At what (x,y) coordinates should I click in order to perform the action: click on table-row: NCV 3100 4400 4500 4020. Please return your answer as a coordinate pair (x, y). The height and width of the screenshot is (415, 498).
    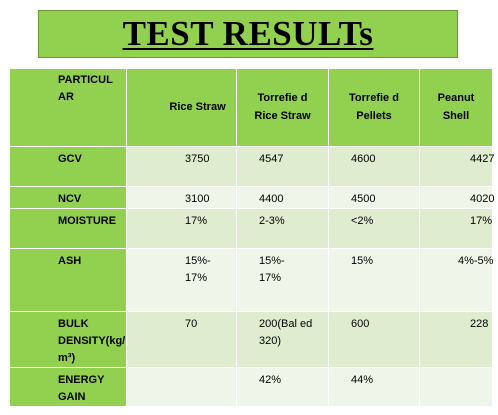
    Looking at the image, I should click on (251, 197).